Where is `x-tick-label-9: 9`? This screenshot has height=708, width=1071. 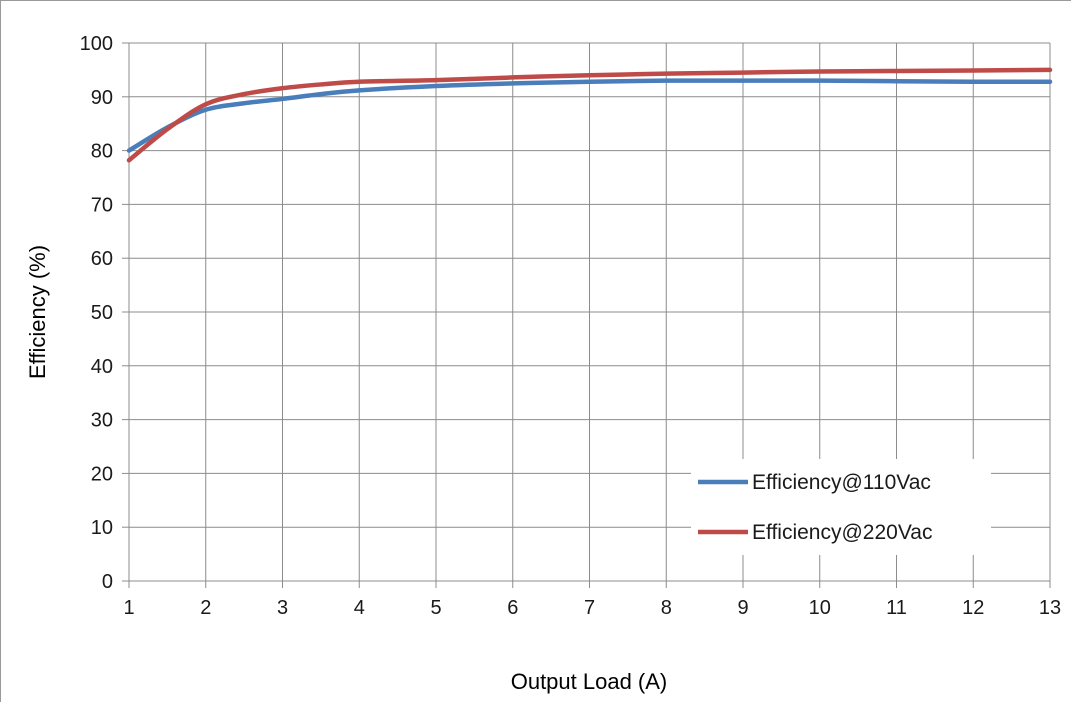 x-tick-label-9: 9 is located at coordinates (742, 608).